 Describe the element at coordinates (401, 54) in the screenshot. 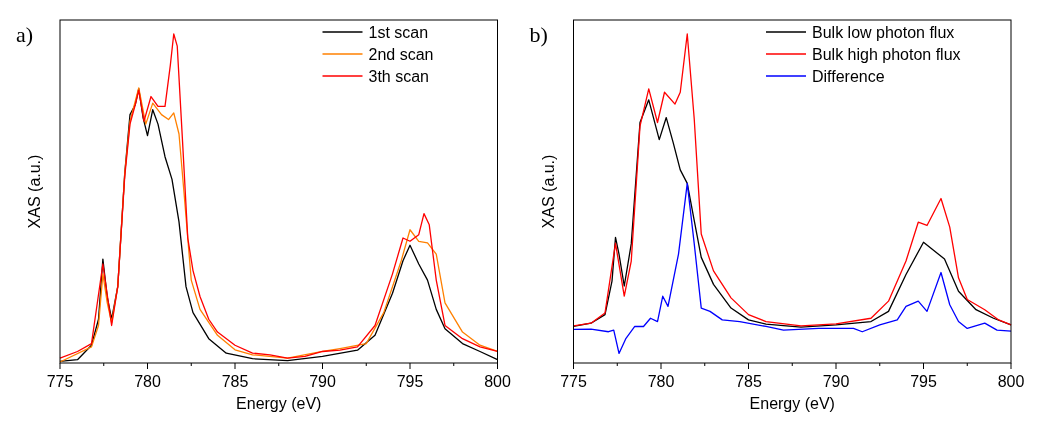

I see `legend-label: 2nd scan` at that location.